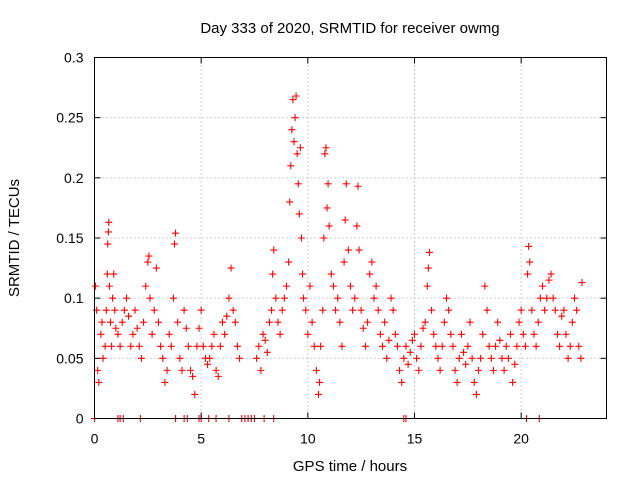  I want to click on y-axis-title: SRMTID / TECUs, so click(14, 238).